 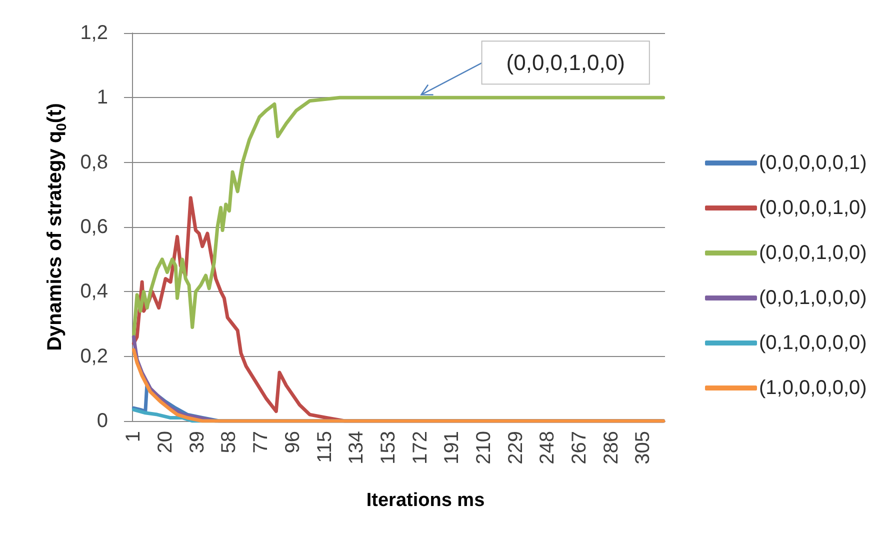 What do you see at coordinates (94, 356) in the screenshot?
I see `y-tick-label: 0,2` at bounding box center [94, 356].